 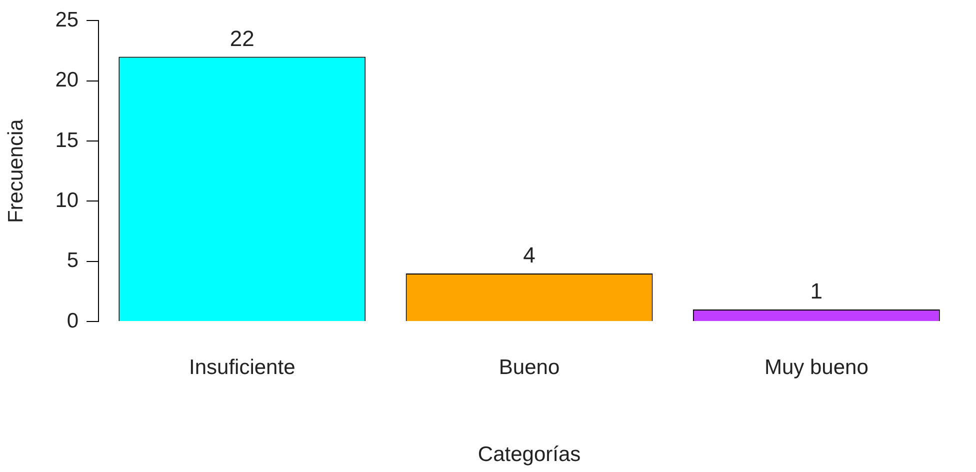 What do you see at coordinates (72, 260) in the screenshot?
I see `y-tick-label: 5` at bounding box center [72, 260].